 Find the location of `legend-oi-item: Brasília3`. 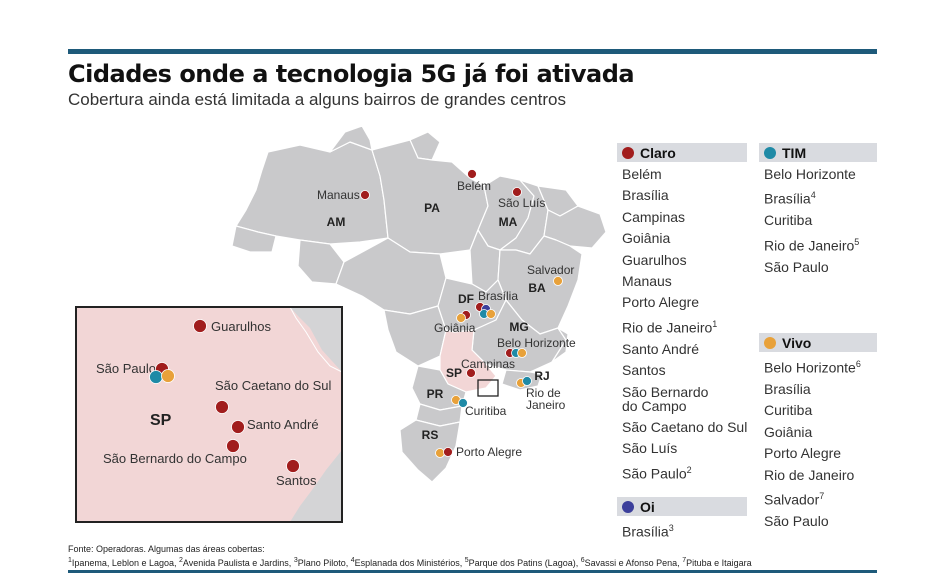

legend-oi-item: Brasília3 is located at coordinates (684, 530).